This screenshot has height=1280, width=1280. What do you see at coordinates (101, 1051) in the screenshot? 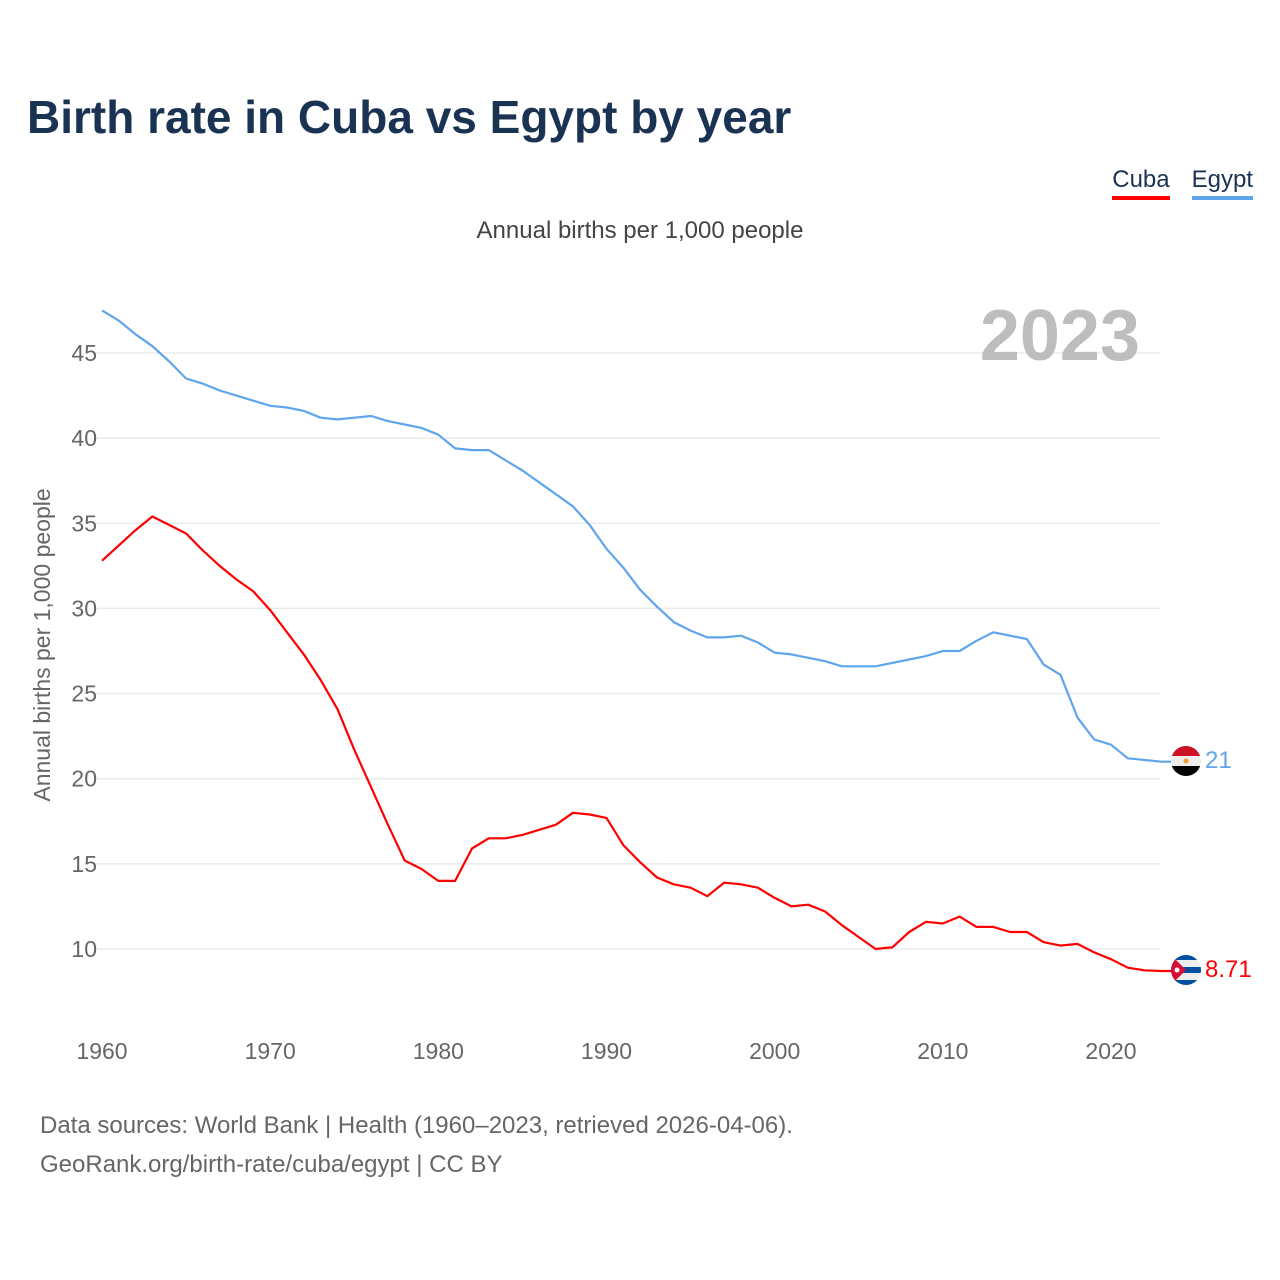
I see `x-tick-label: 1960` at bounding box center [101, 1051].